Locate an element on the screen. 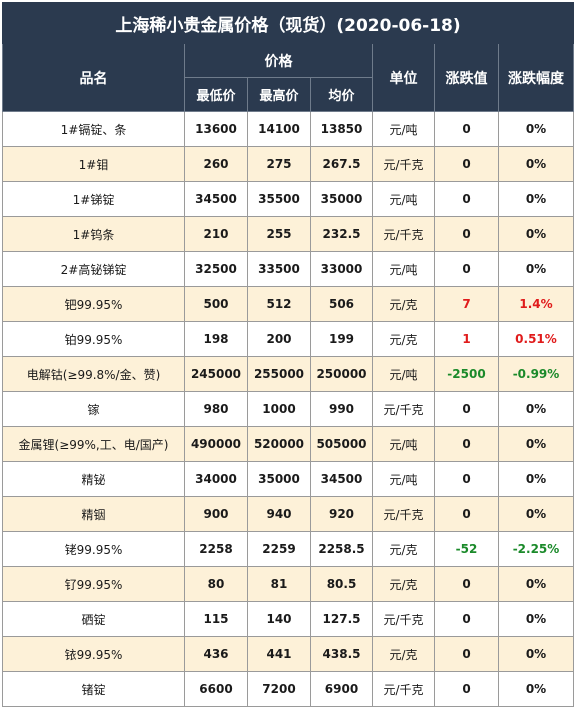  table-row: 锗锭 6600 7200 6900 元/千克 0 0% is located at coordinates (288, 689).